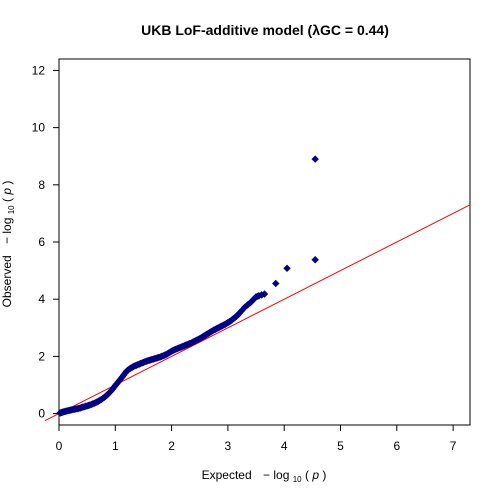 The width and height of the screenshot is (500, 500). What do you see at coordinates (297, 479) in the screenshot?
I see `x-axis-label-sub: 10` at bounding box center [297, 479].